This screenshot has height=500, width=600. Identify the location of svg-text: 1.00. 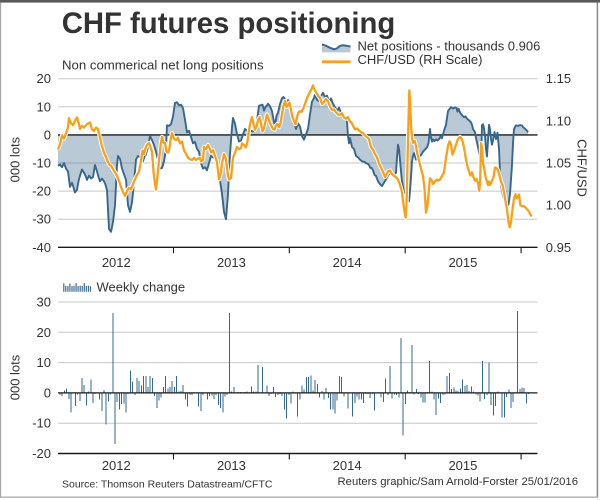
(558, 205).